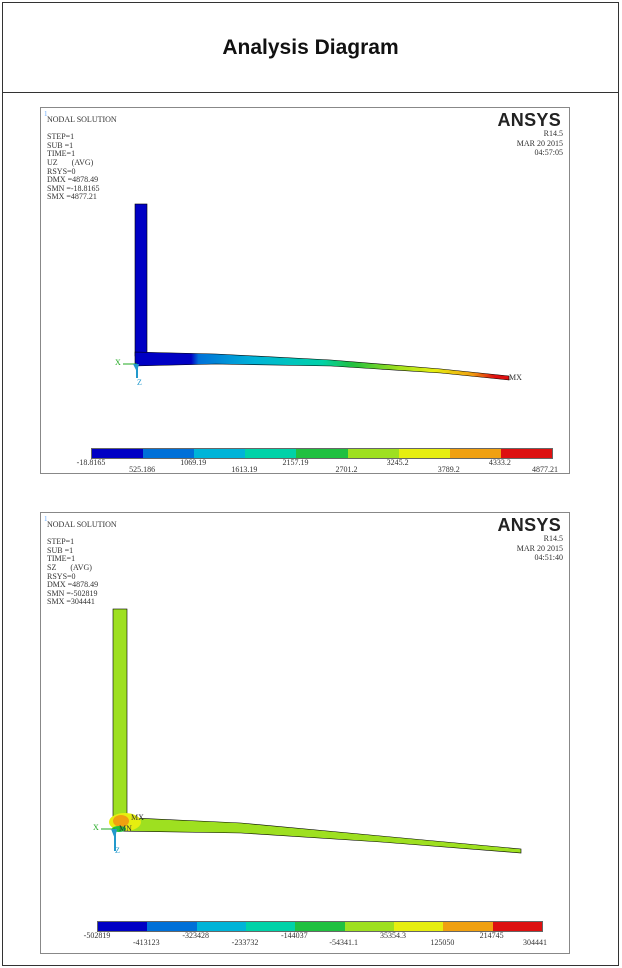  What do you see at coordinates (69, 567) in the screenshot?
I see `info-line: SZ (AVG)` at bounding box center [69, 567].